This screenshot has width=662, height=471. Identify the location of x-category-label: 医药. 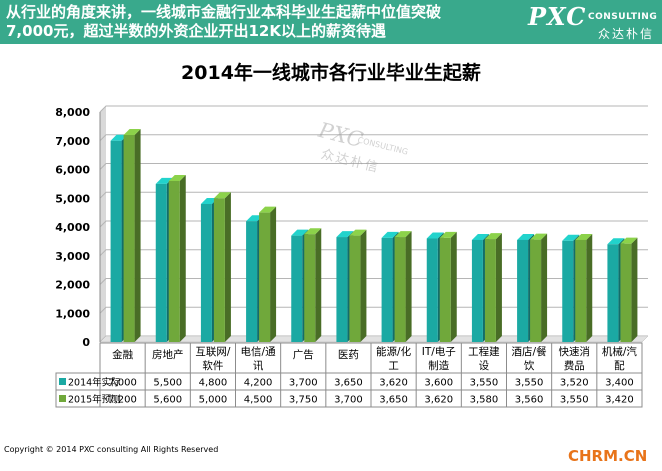
(348, 355).